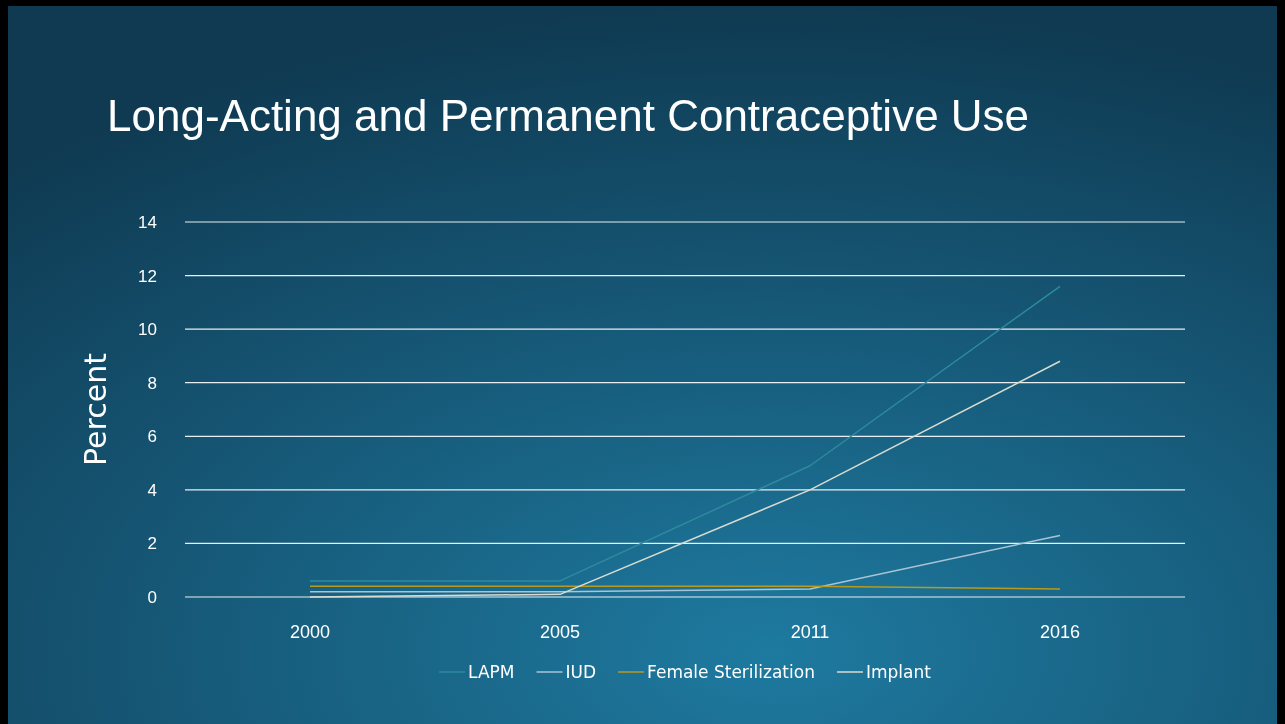 This screenshot has width=1285, height=724. What do you see at coordinates (491, 672) in the screenshot?
I see `legend-label: LAPM` at bounding box center [491, 672].